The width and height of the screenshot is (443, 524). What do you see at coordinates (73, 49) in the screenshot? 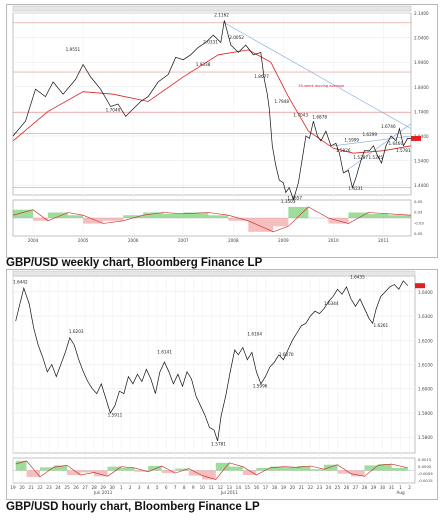
I see `price-annotation: 1.9551` at bounding box center [73, 49].